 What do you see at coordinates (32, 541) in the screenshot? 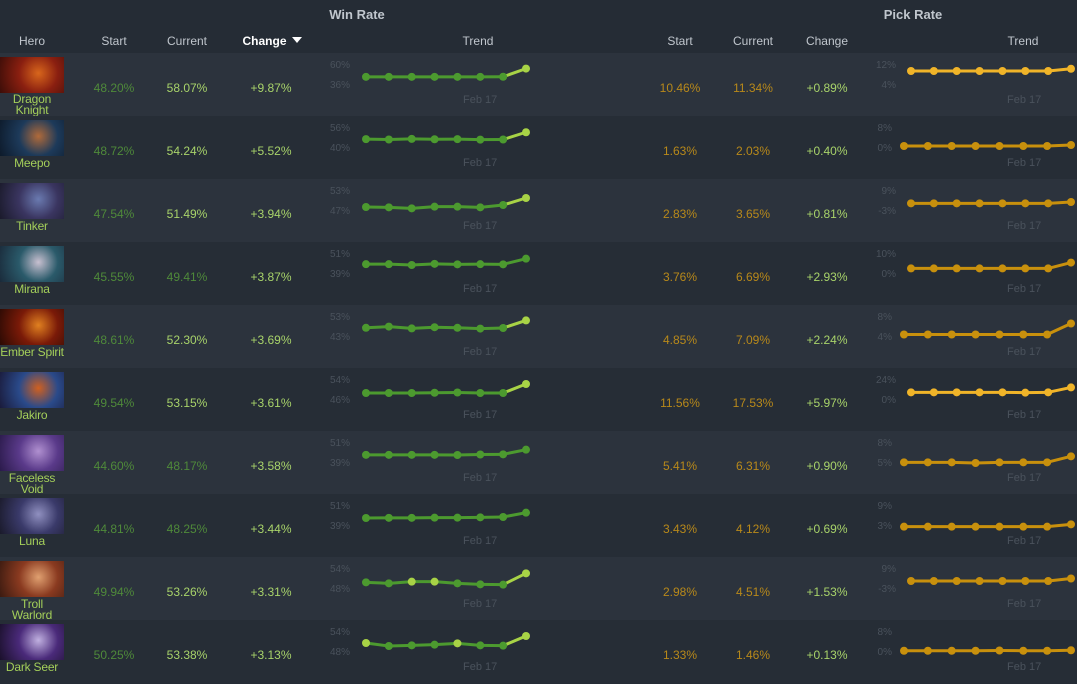
I see `hero-name: Luna` at bounding box center [32, 541].